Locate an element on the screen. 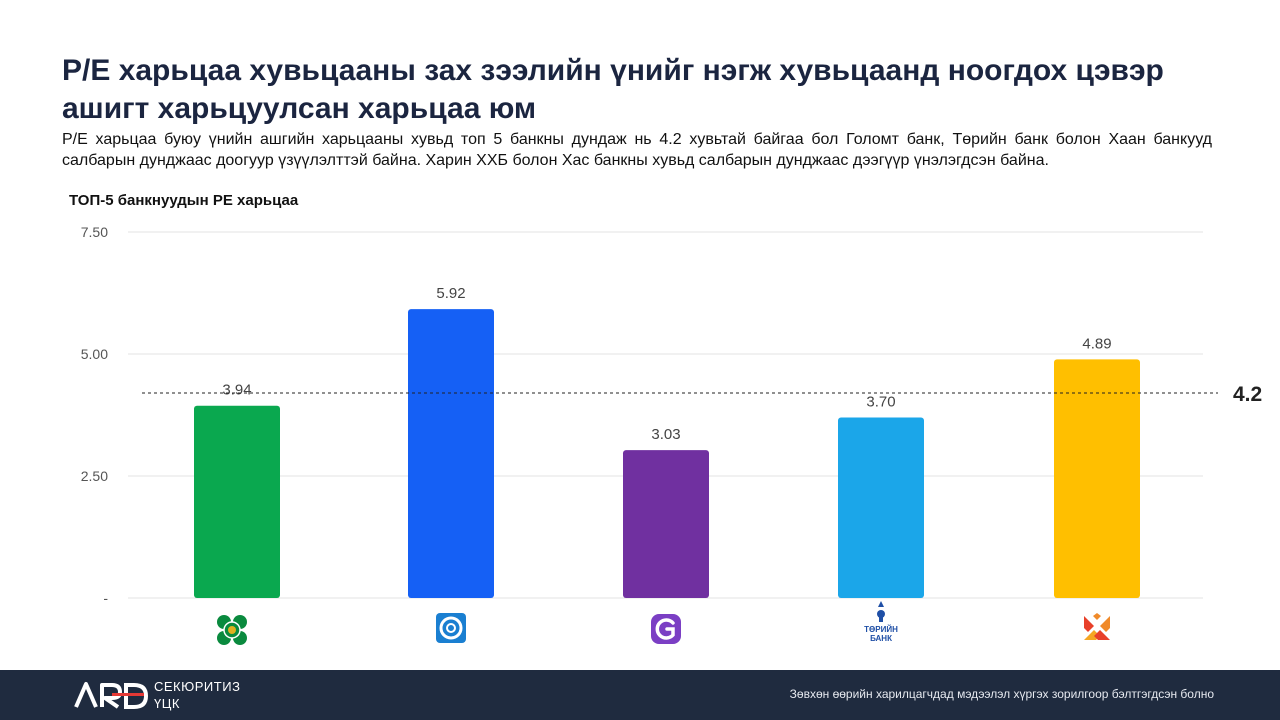 Image resolution: width=1280 pixels, height=720 pixels. y-tick-label: 7.50 is located at coordinates (94, 232).